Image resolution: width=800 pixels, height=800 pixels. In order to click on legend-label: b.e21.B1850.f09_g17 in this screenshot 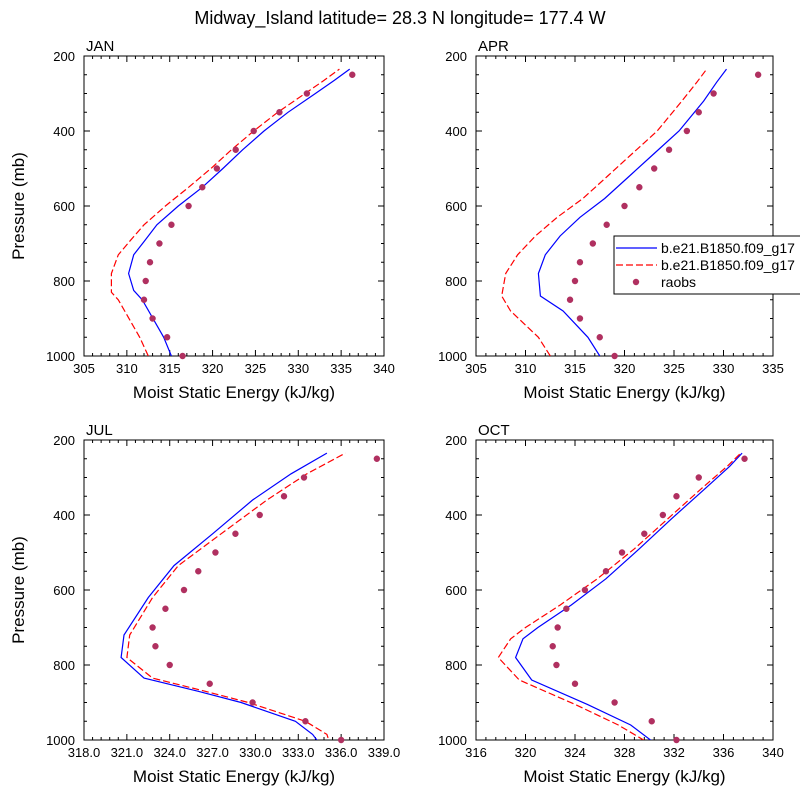, I will do `click(728, 265)`.